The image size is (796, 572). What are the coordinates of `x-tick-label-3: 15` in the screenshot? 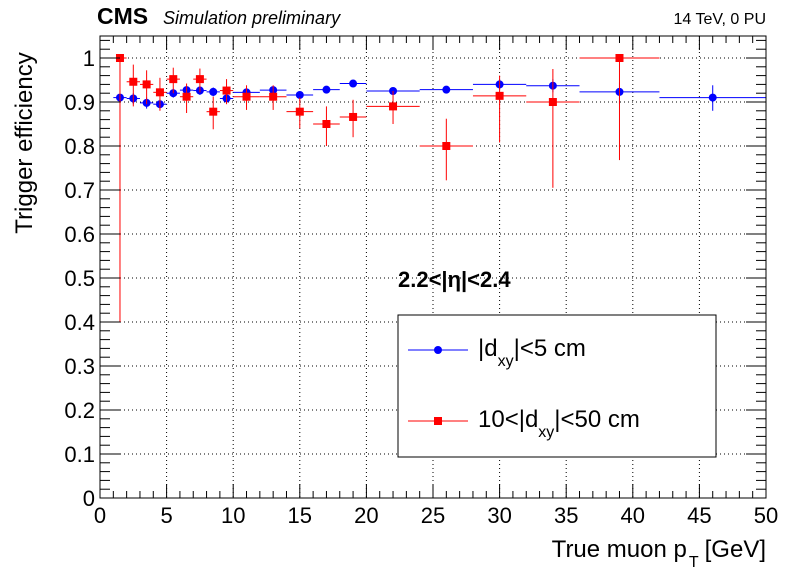 It's located at (300, 515).